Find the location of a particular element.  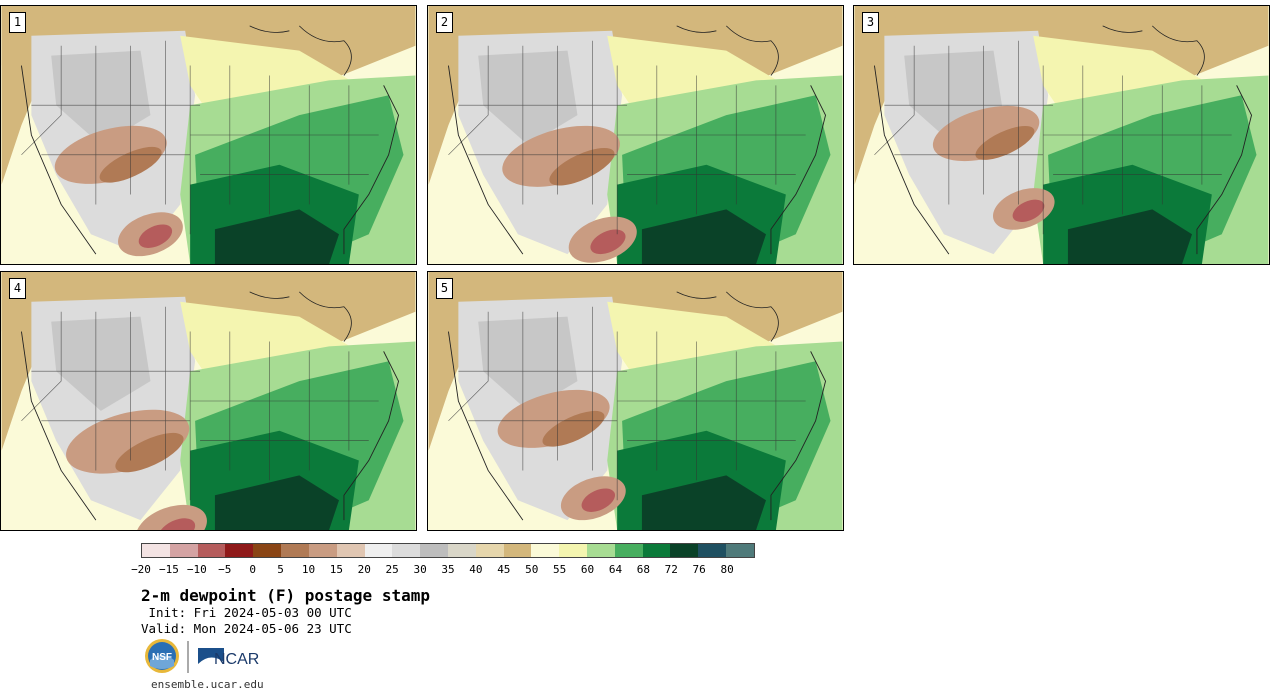

colorbar-tick-label: 80 is located at coordinates (727, 569).